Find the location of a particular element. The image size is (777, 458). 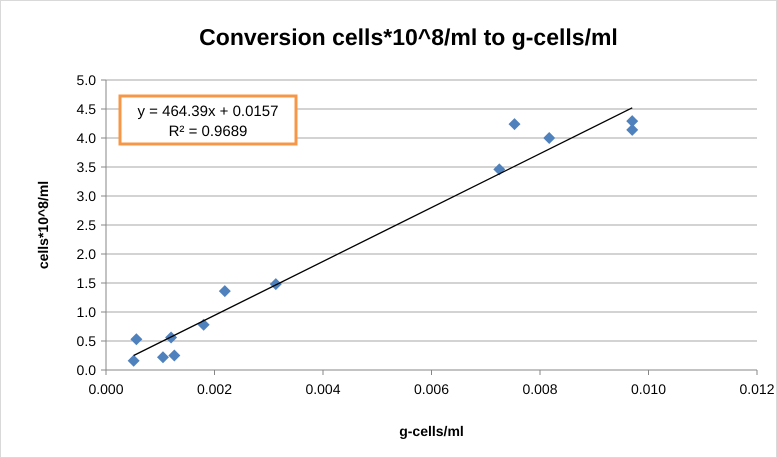

x-tick-label: 0.006 is located at coordinates (432, 389).